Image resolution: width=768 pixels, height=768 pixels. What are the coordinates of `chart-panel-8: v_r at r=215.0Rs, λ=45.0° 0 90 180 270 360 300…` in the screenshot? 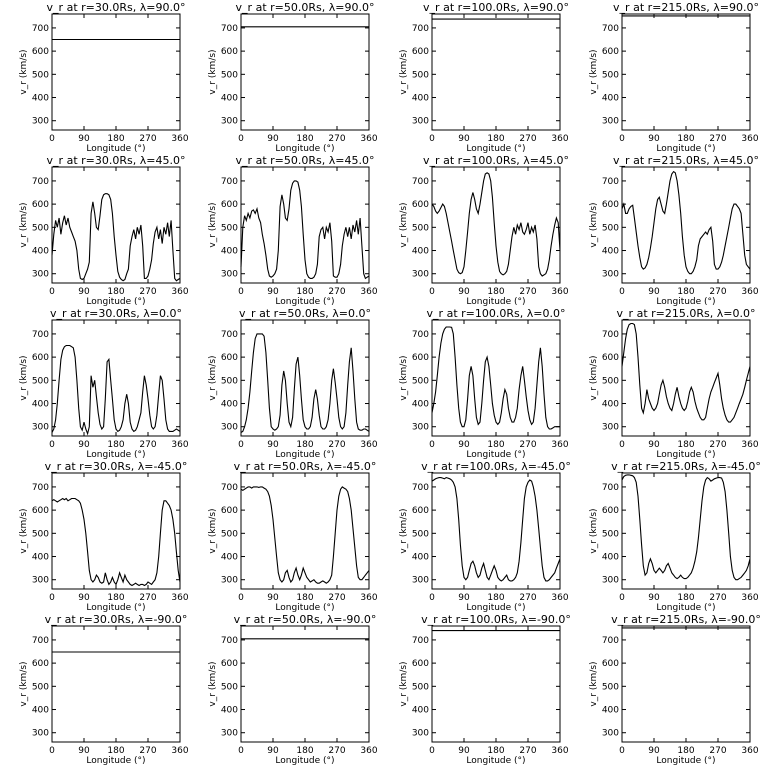 It's located at (674, 230).